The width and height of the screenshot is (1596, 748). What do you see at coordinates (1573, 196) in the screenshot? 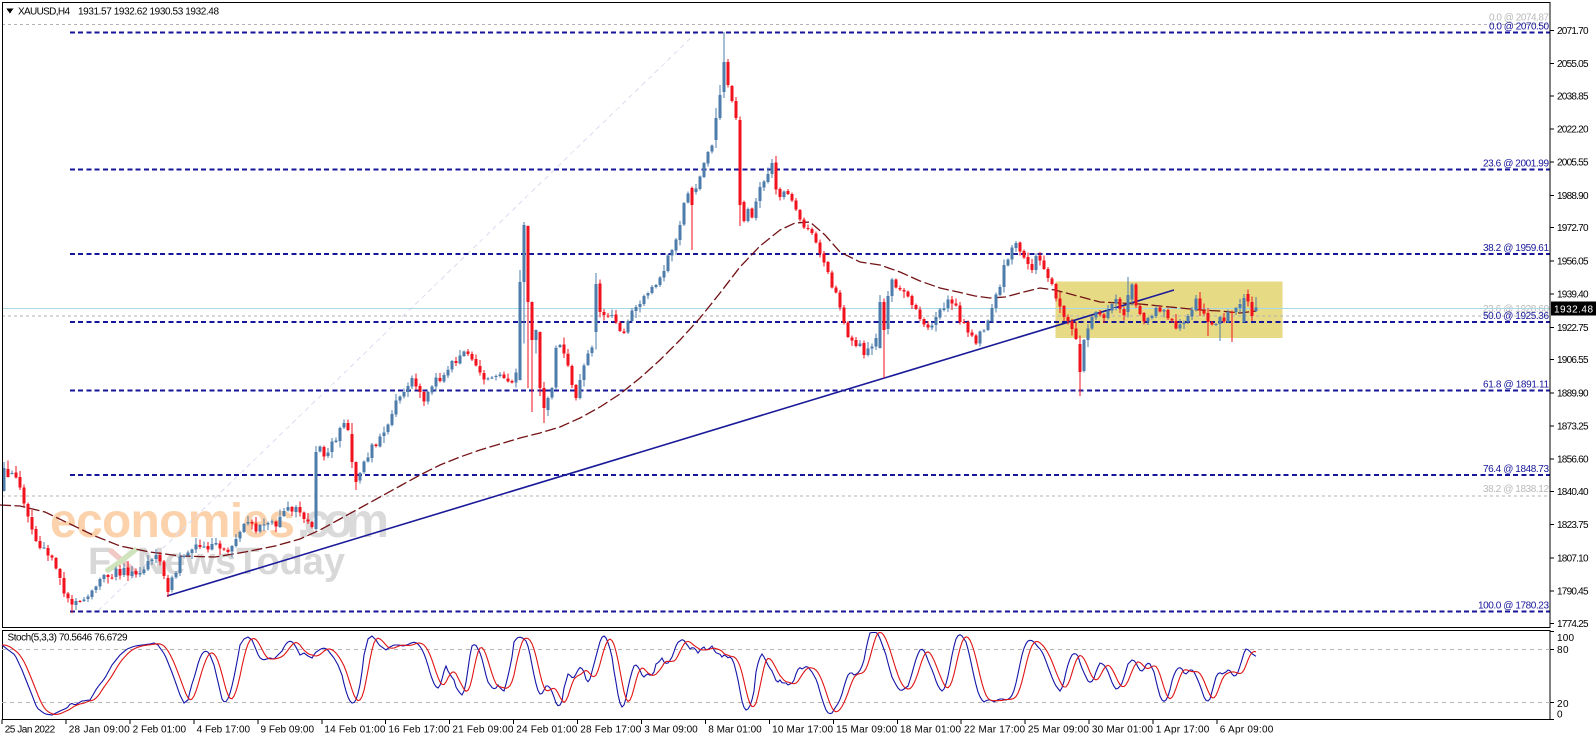
I see `svg-text: 1988.90` at bounding box center [1573, 196].